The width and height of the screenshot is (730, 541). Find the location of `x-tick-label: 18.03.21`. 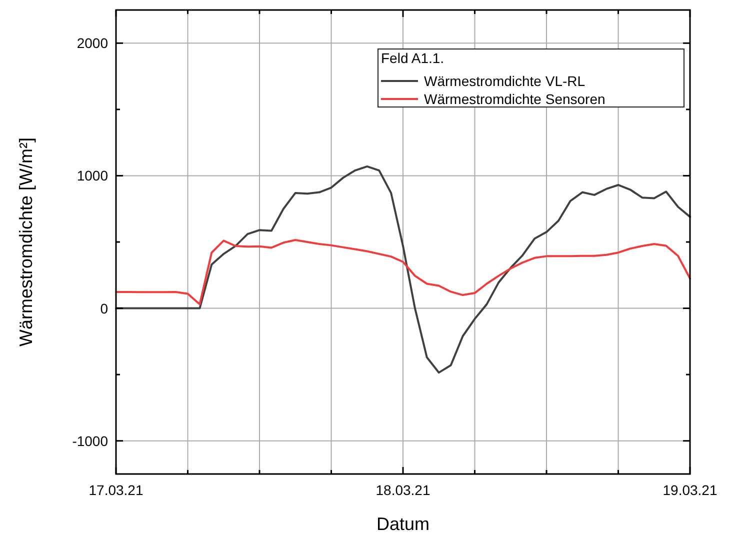

x-tick-label: 18.03.21 is located at coordinates (403, 490).